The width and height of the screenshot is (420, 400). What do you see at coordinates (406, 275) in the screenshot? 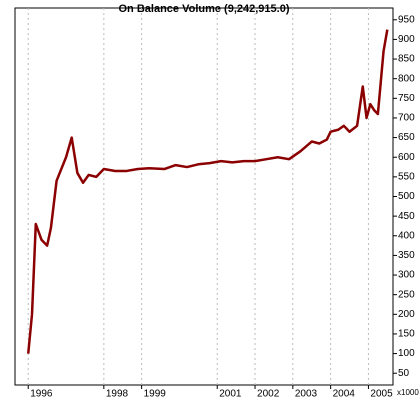
I see `y-tick-label: 300` at bounding box center [406, 275].